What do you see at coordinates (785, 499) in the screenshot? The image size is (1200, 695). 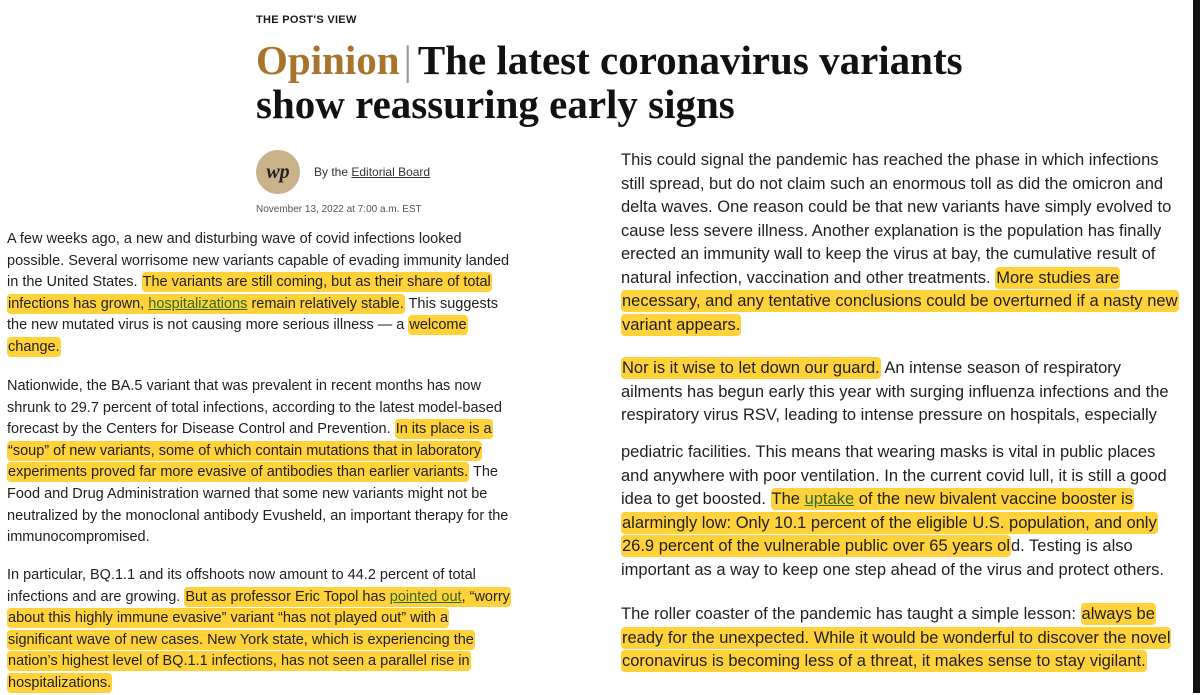 I see `highlight-text: The` at bounding box center [785, 499].